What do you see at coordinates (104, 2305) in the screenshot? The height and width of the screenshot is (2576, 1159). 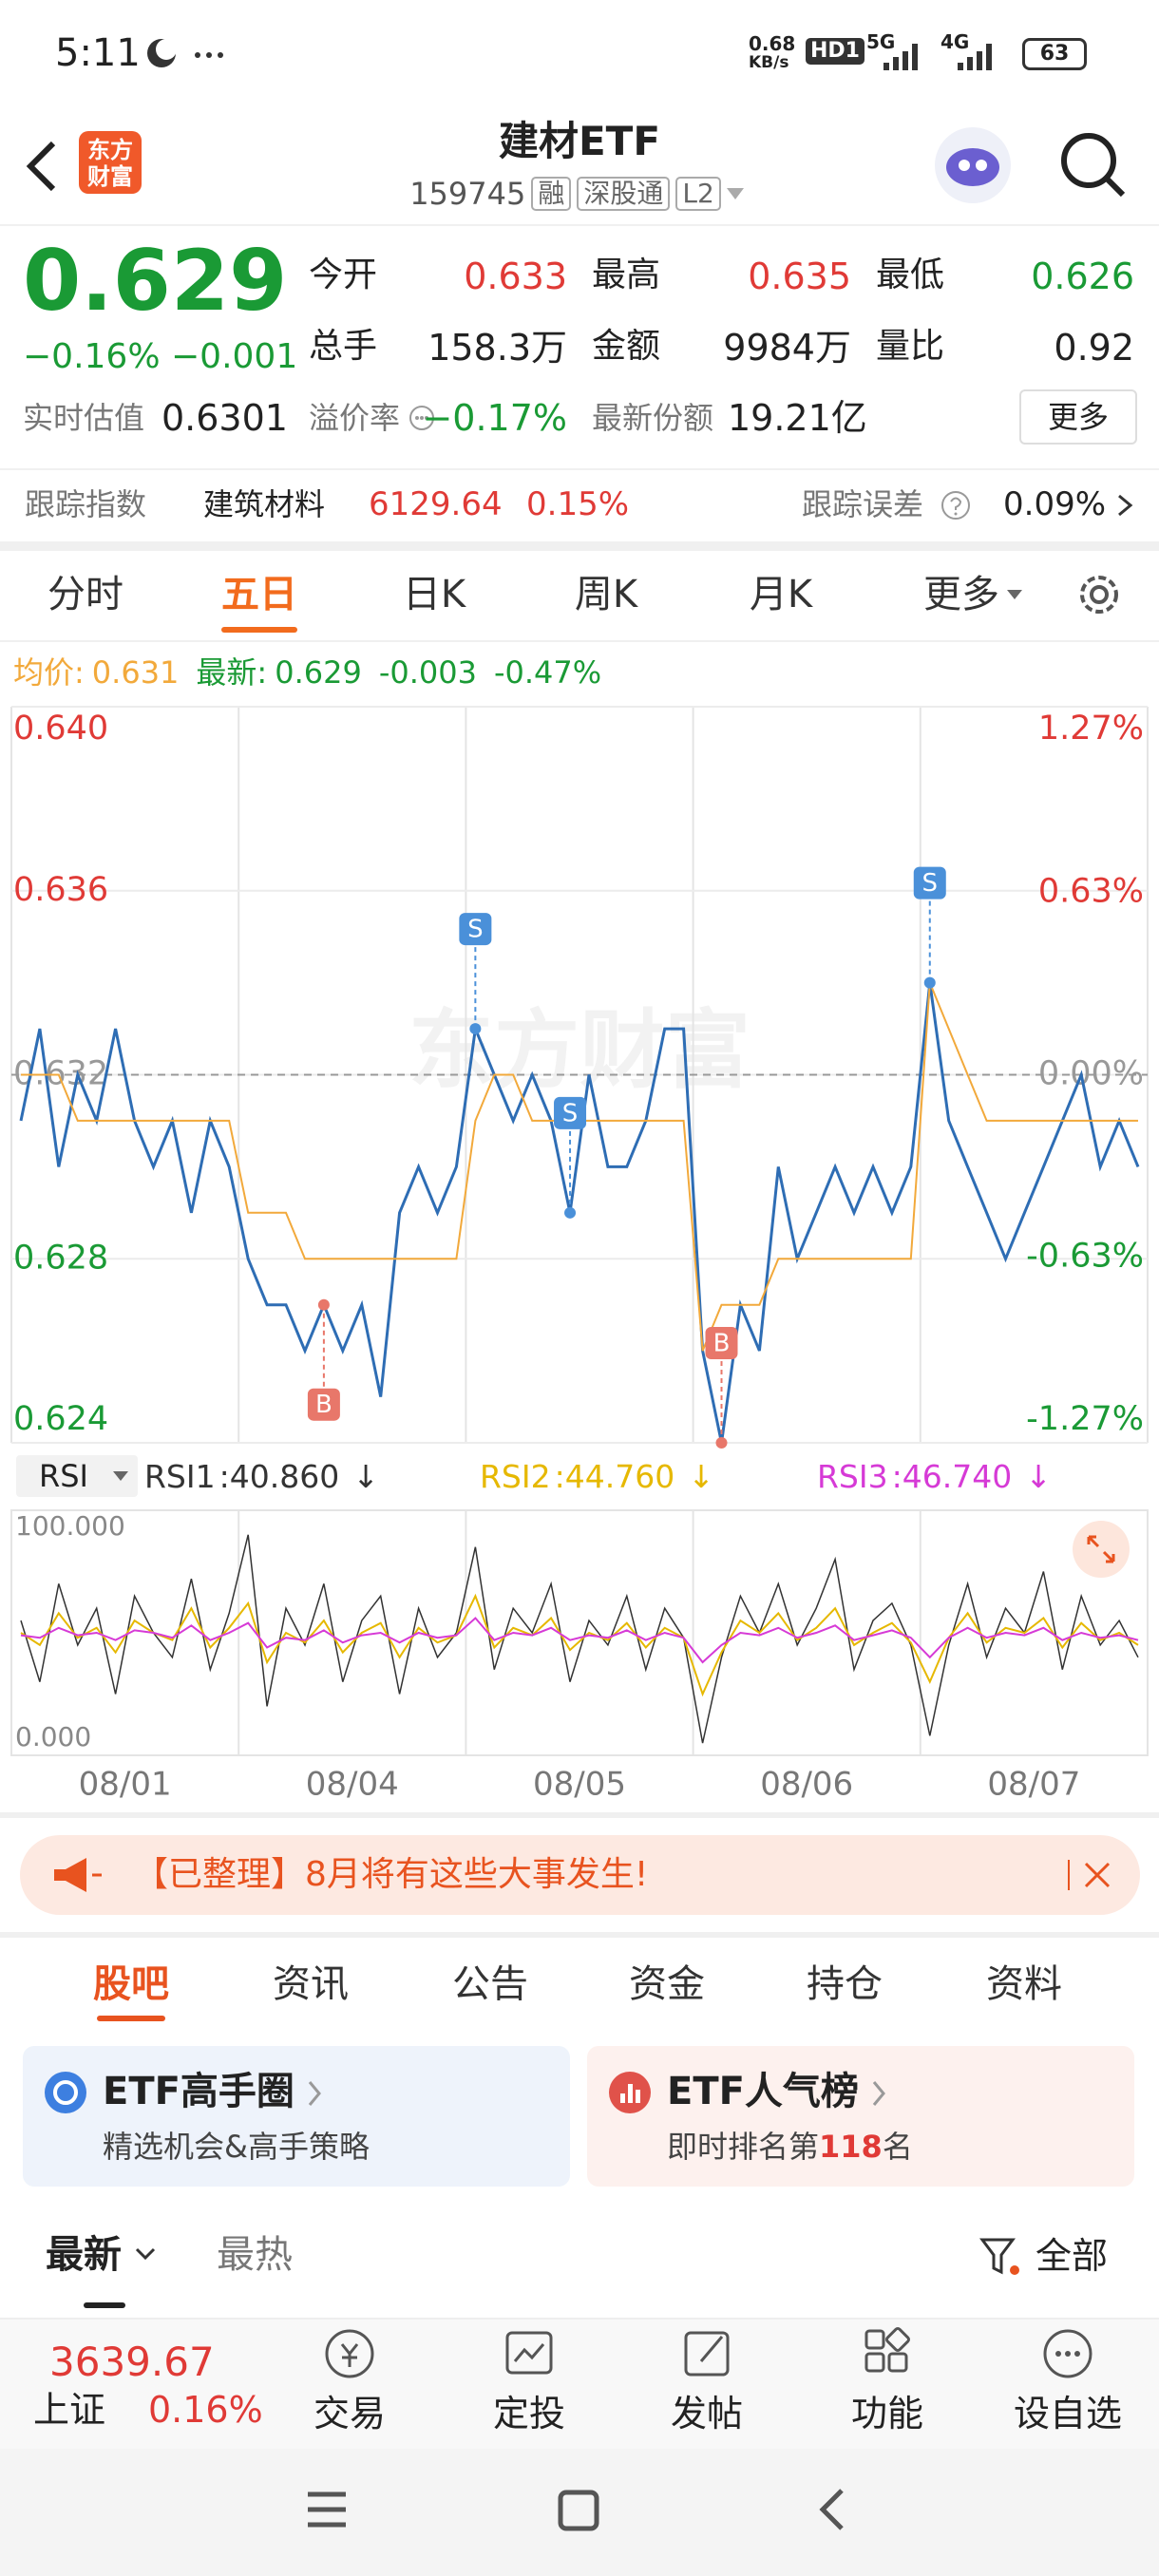 I see `filter-underline` at bounding box center [104, 2305].